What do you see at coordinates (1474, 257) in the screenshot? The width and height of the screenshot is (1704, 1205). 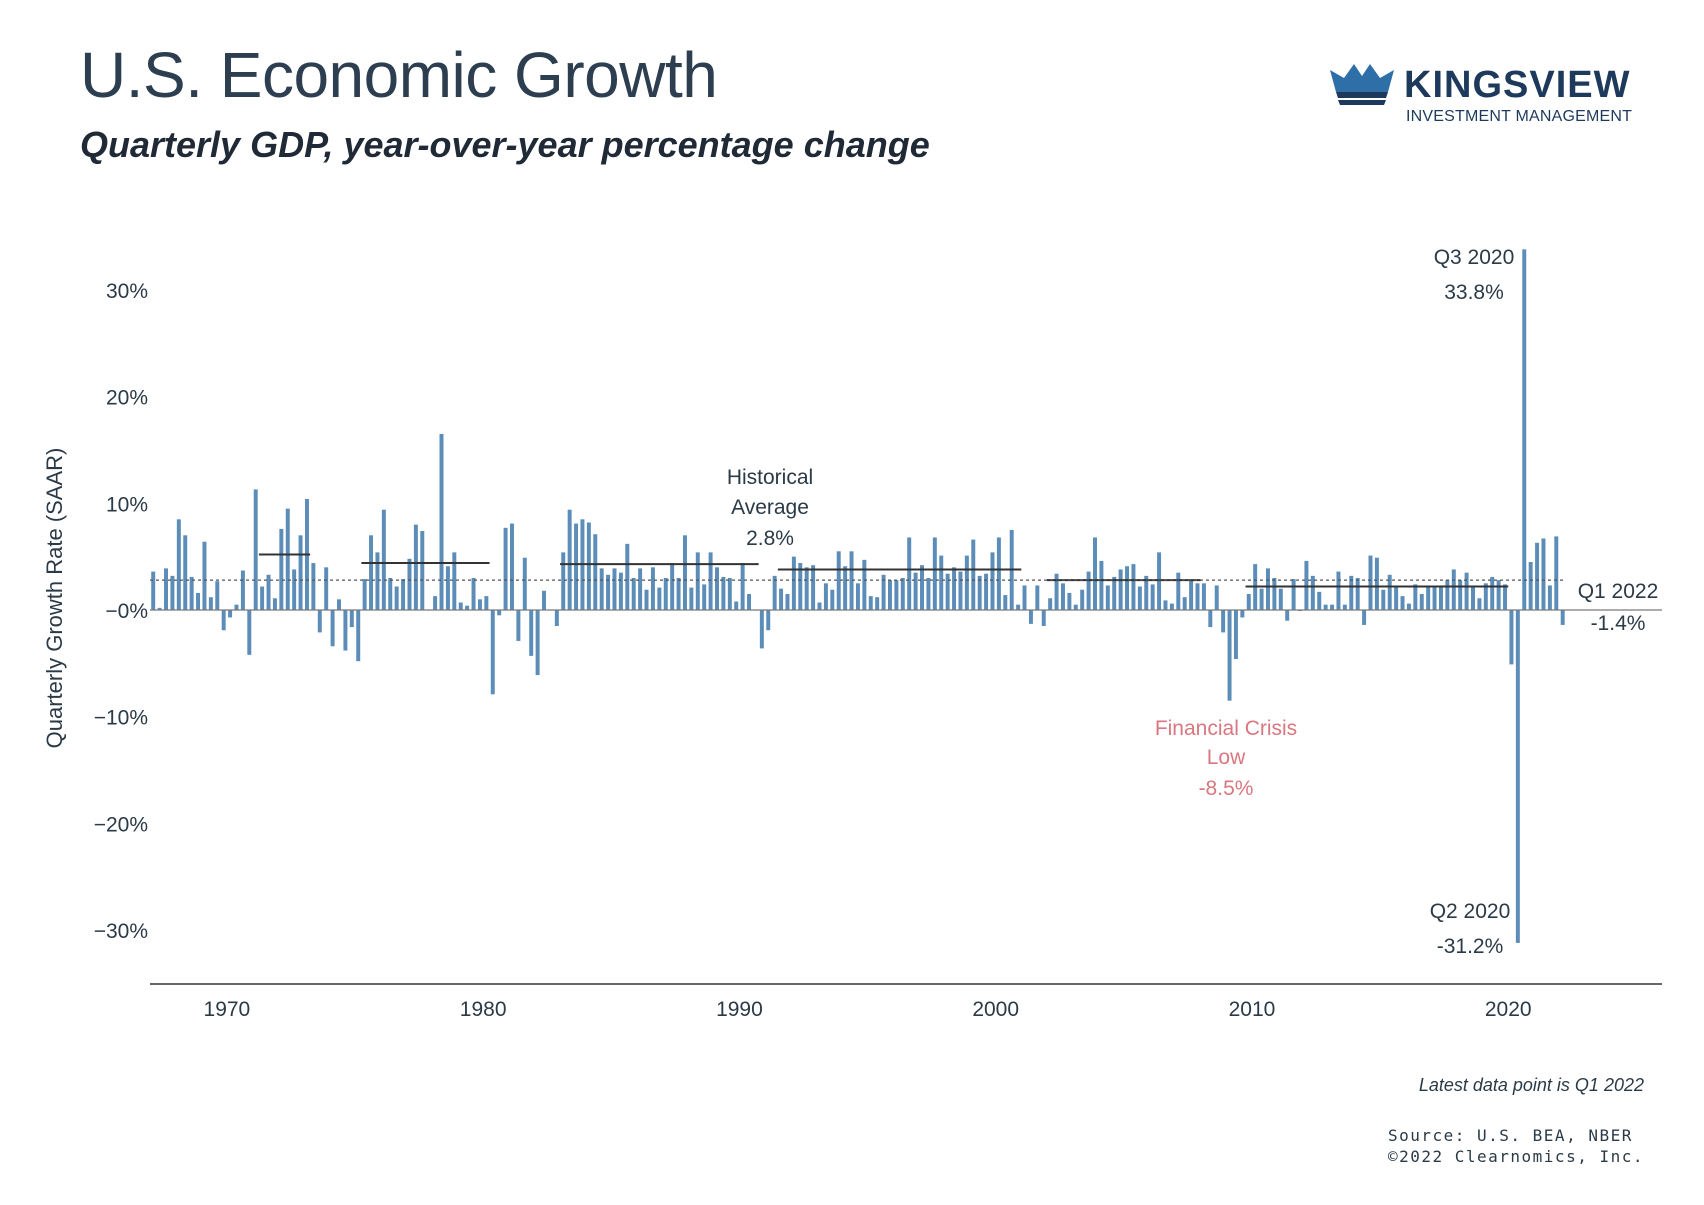 I see `annotation-q3-2020-label: Q3 2020` at bounding box center [1474, 257].